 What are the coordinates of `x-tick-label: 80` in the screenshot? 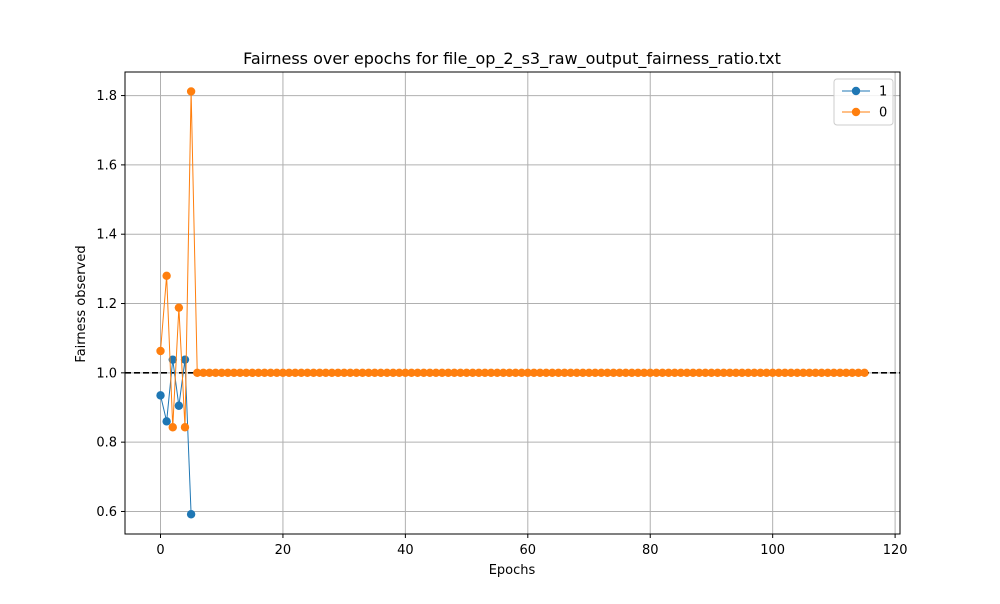 It's located at (650, 550).